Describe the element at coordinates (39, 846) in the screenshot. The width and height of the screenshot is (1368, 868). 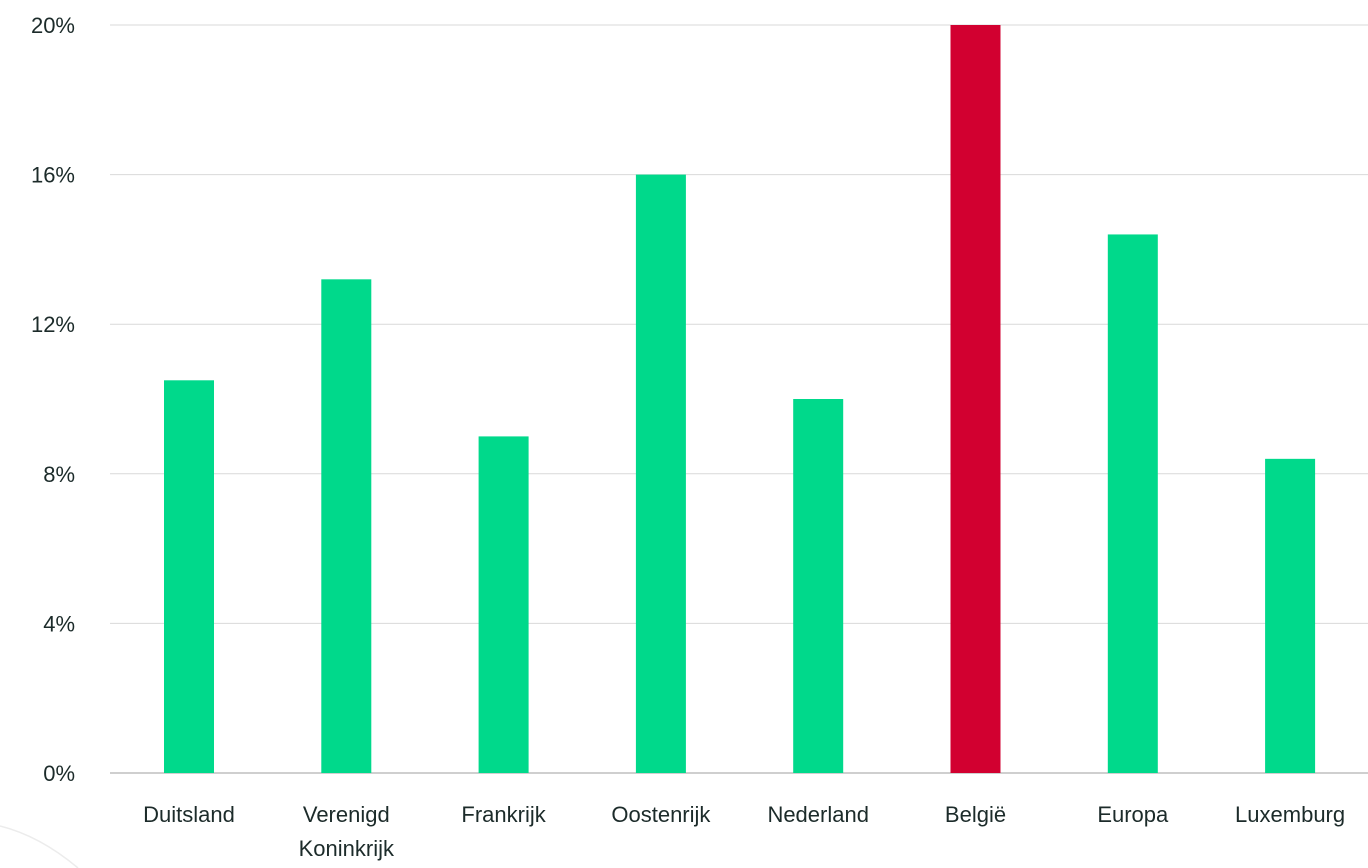
I see `corner-decoration` at that location.